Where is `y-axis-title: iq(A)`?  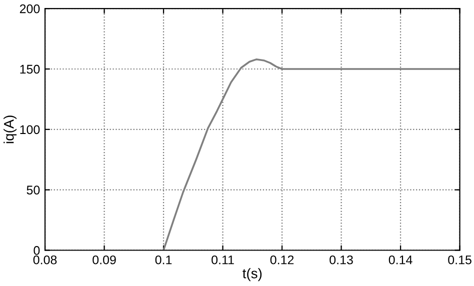
y-axis-title: iq(A) is located at coordinates (10, 130).